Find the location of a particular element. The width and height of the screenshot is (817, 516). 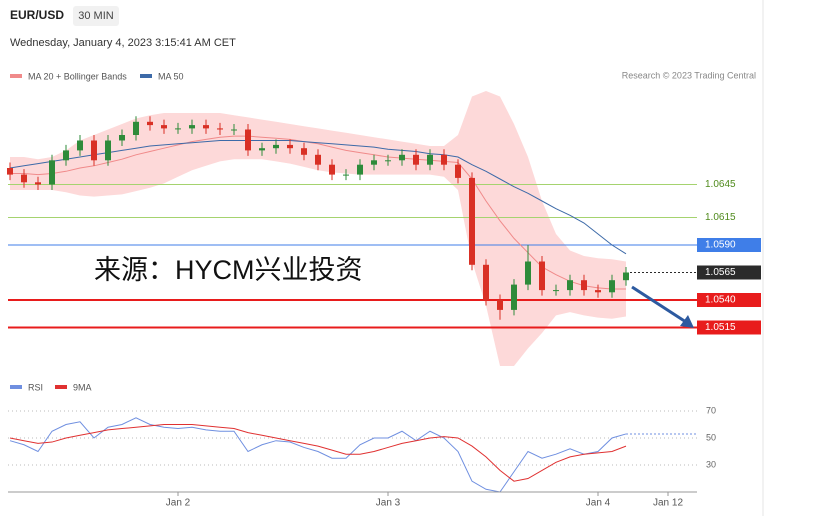

level-label: 1.0515 is located at coordinates (720, 327).